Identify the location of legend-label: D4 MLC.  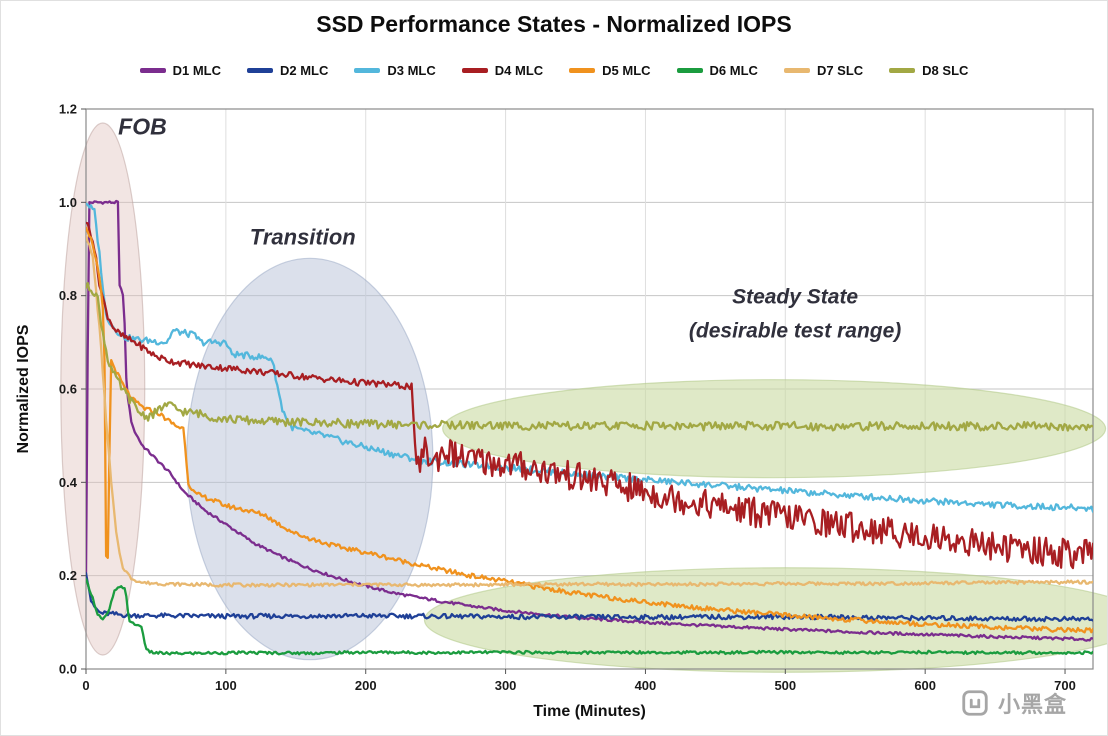
(519, 70).